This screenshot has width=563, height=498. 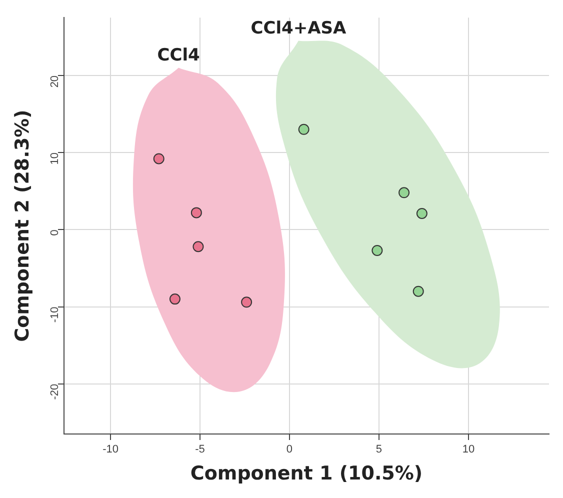 What do you see at coordinates (55, 314) in the screenshot?
I see `y-tick-label: -10` at bounding box center [55, 314].